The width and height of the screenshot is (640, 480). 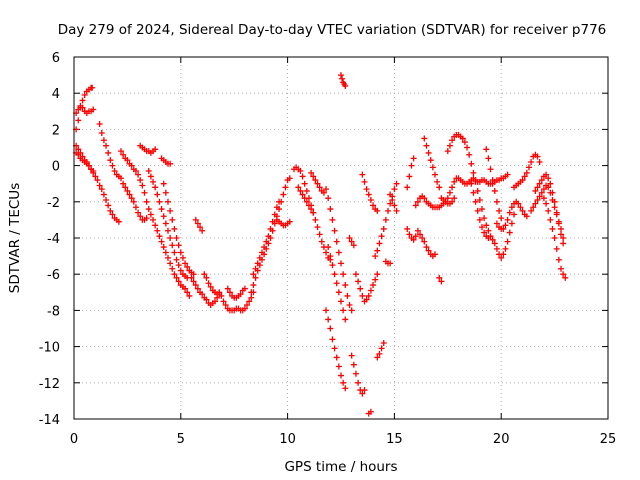 I want to click on y-tick-label: 0, so click(x=56, y=167).